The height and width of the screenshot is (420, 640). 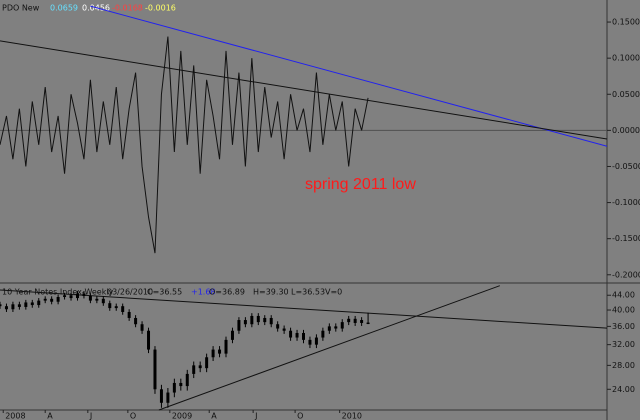 I want to click on annotation: spring 2011 low, so click(x=360, y=184).